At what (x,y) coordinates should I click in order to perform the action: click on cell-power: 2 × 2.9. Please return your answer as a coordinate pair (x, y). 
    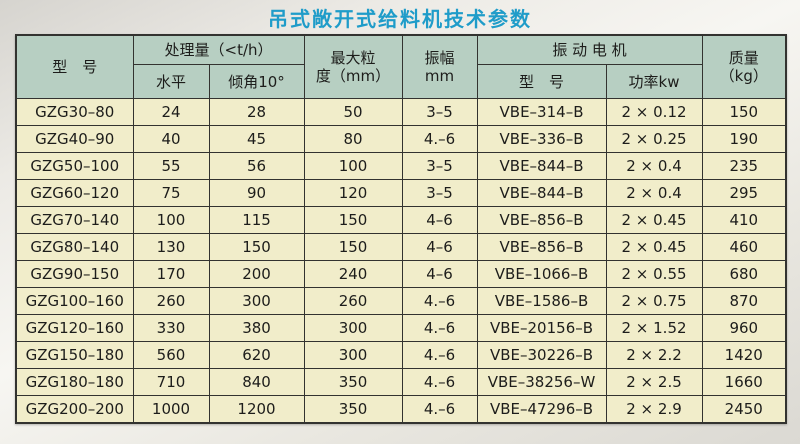
    Looking at the image, I should click on (654, 409).